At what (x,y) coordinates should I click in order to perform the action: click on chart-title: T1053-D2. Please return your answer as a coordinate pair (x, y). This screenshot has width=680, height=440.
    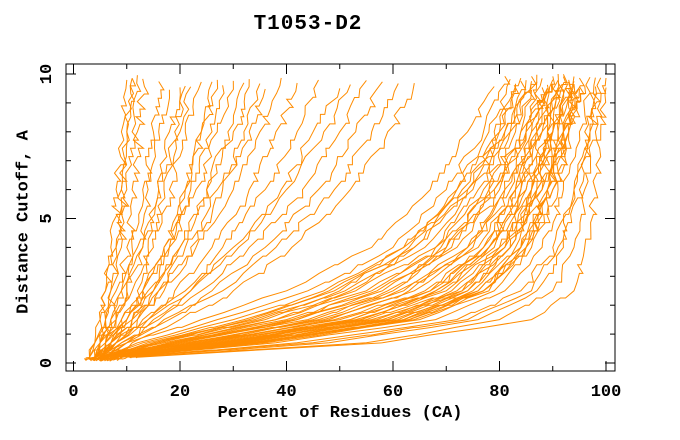
    Looking at the image, I should click on (308, 24).